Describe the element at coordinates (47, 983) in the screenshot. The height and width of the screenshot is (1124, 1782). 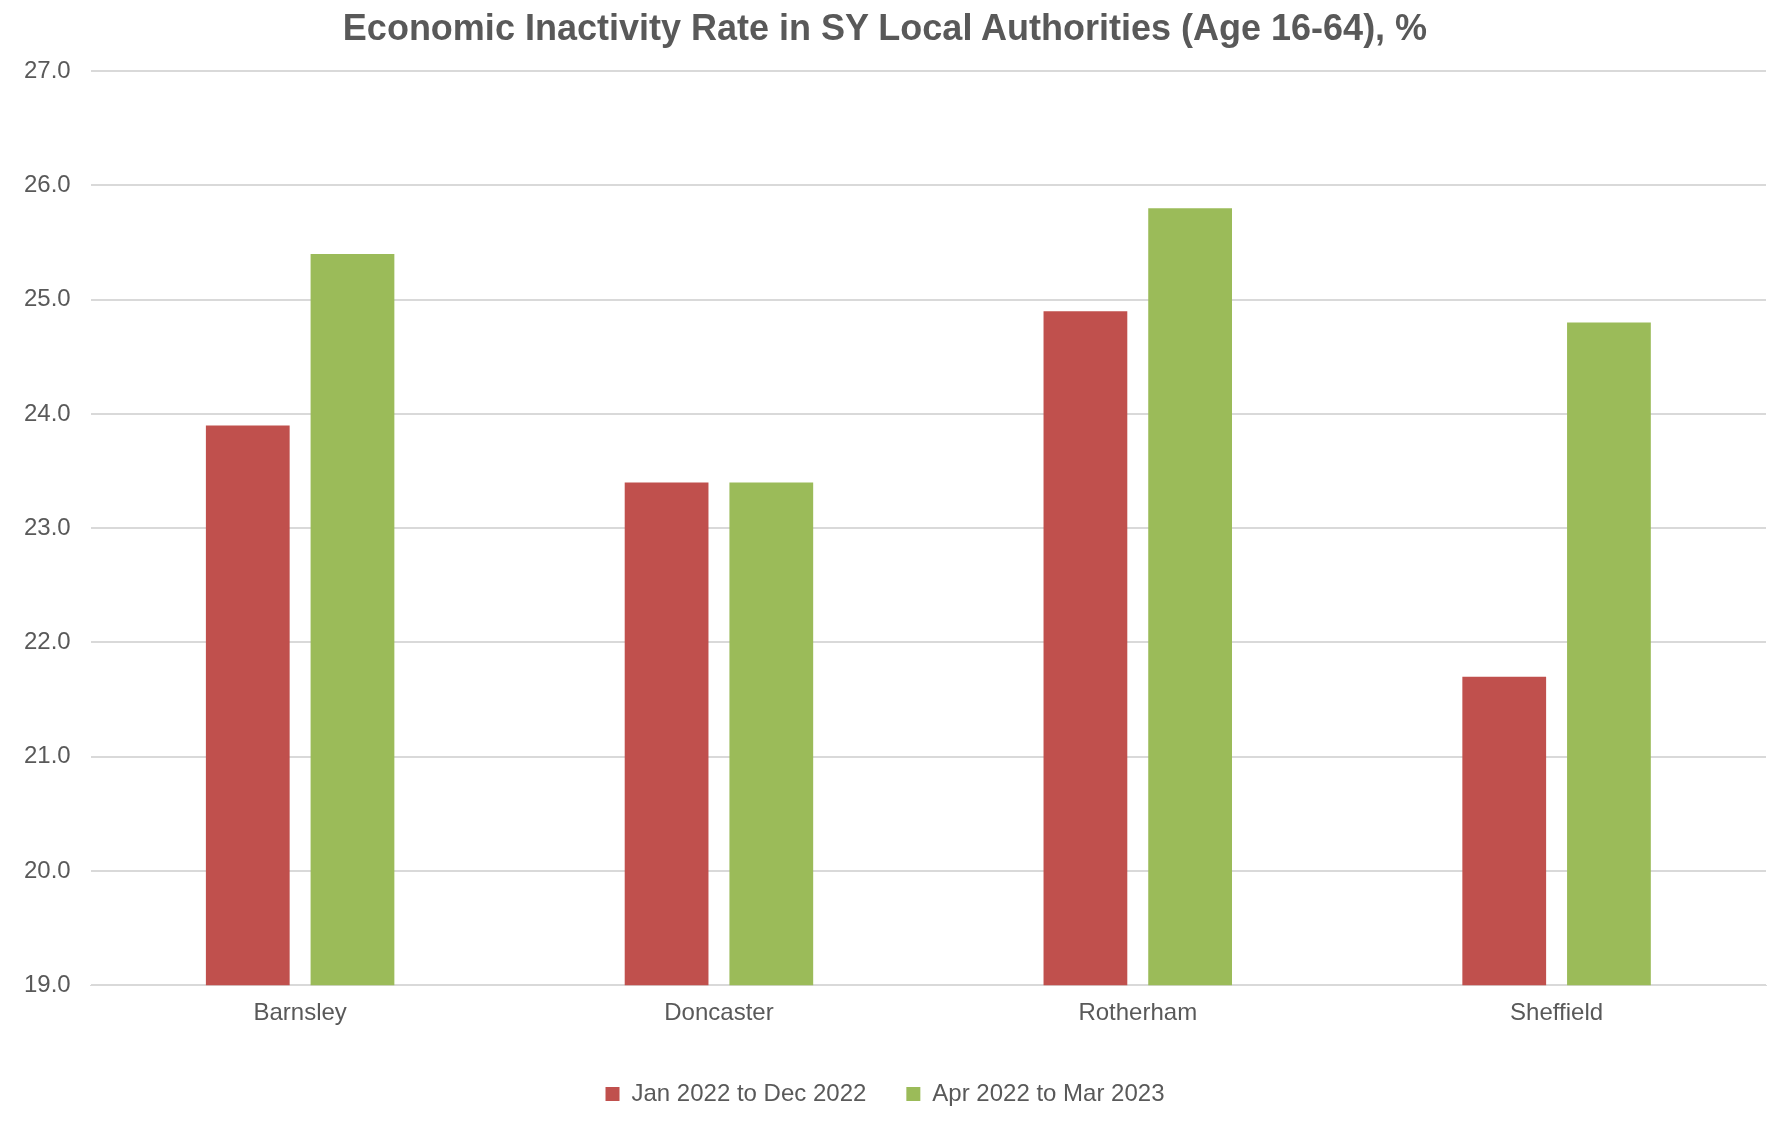
I see `y-tick-label: 19.0` at that location.